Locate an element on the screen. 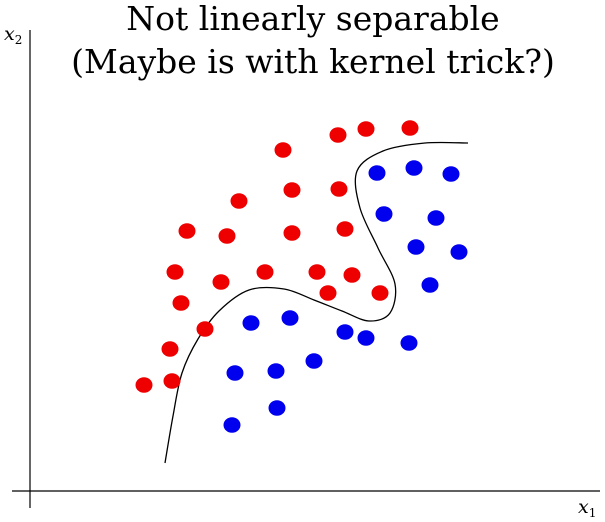  x-axis-label: x1 is located at coordinates (587, 508).